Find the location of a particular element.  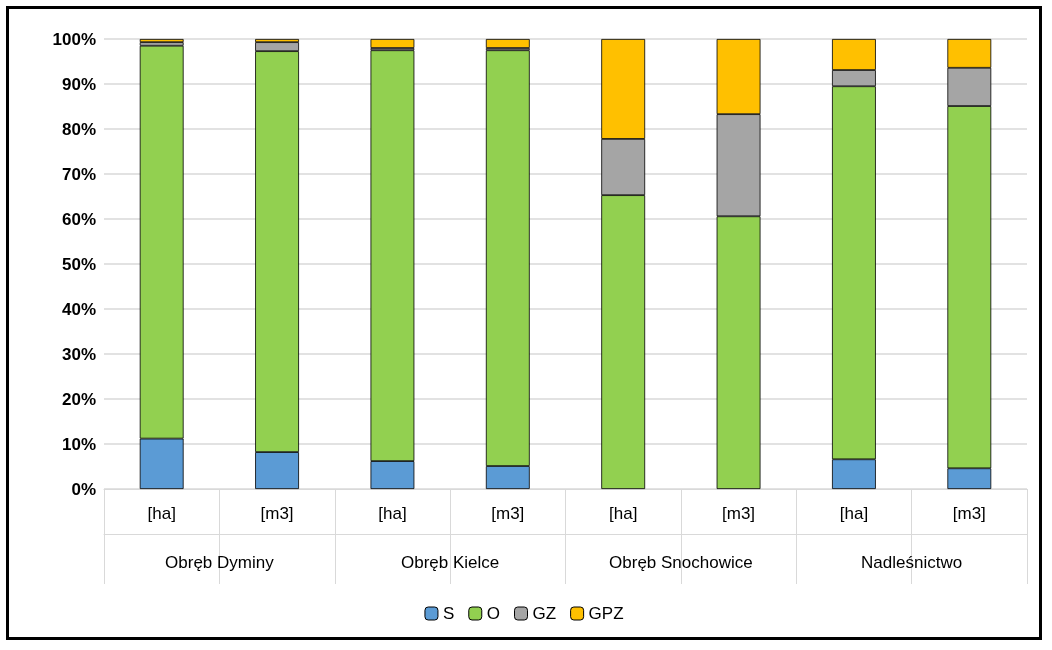

y-tick-label: 40% is located at coordinates (78, 309).